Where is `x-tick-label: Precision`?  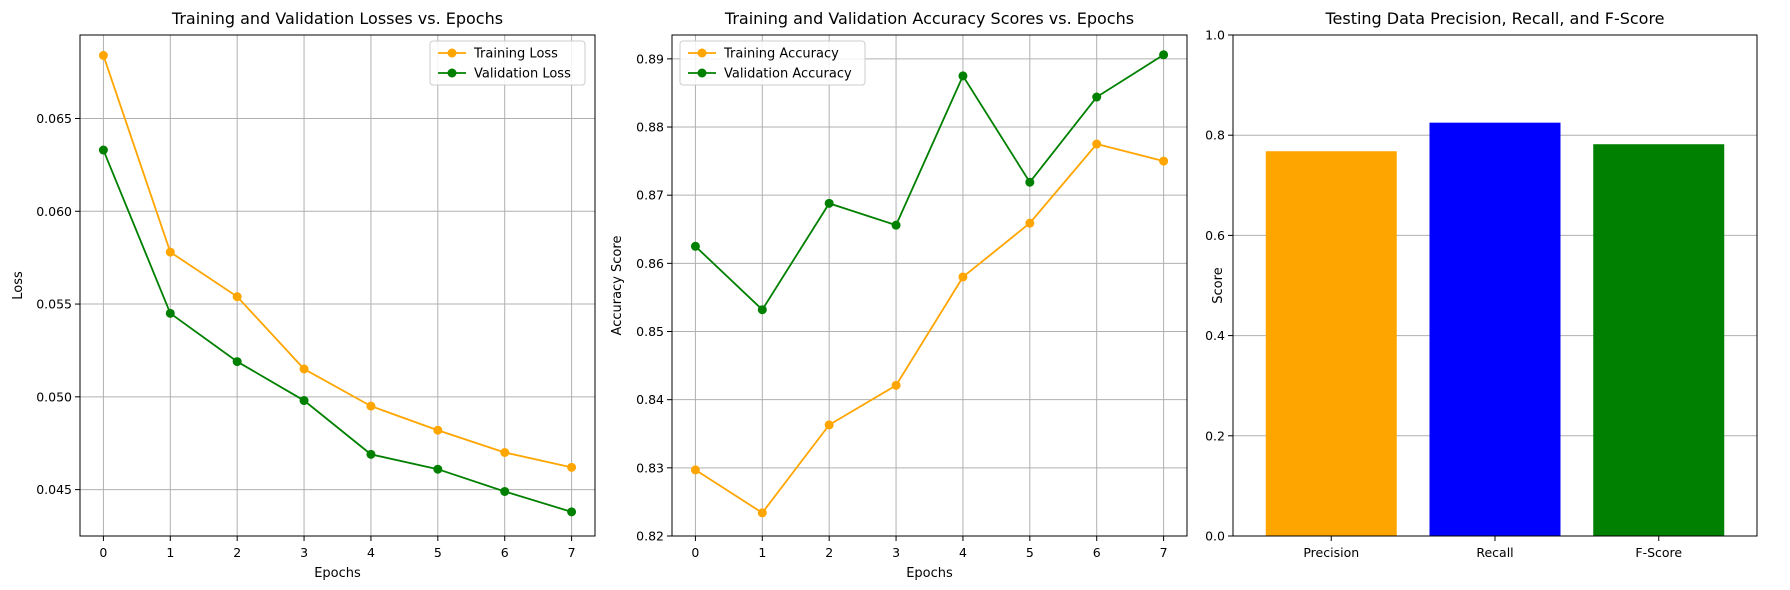
x-tick-label: Precision is located at coordinates (1331, 552).